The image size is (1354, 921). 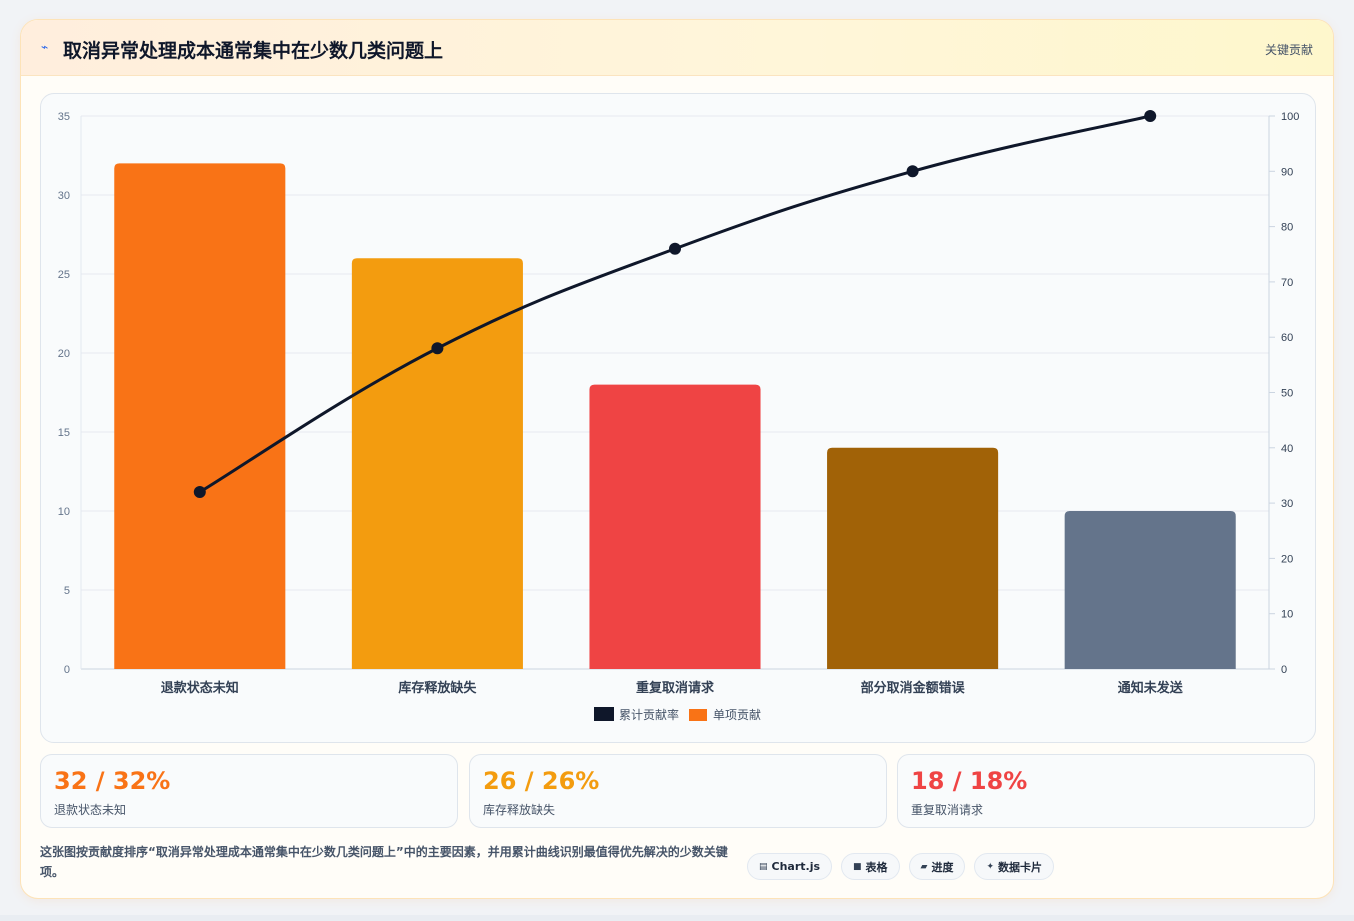 I want to click on chart-icon: ▤, so click(x=763, y=866).